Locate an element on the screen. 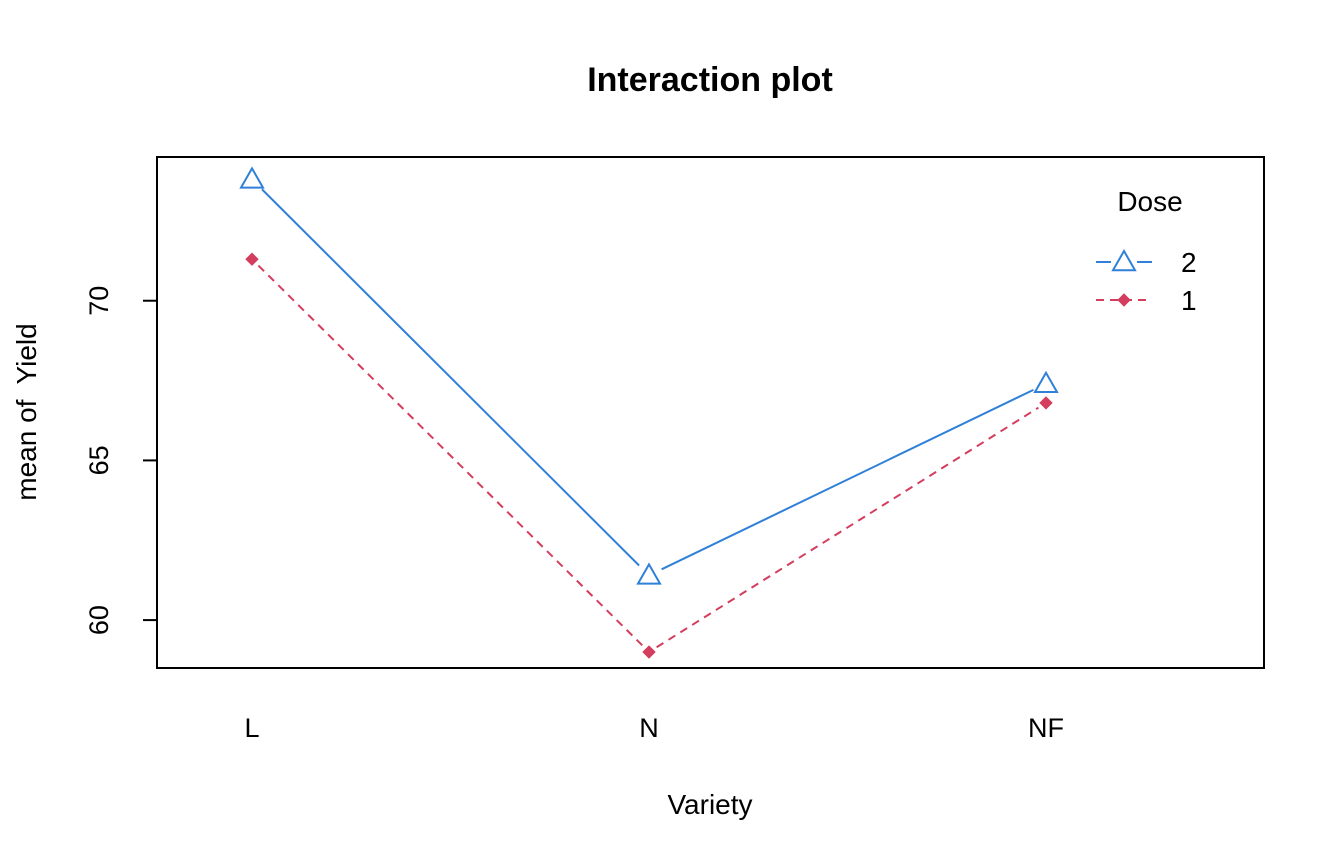 The height and width of the screenshot is (864, 1344). y-axis: 60 65 70 is located at coordinates (121, 460).